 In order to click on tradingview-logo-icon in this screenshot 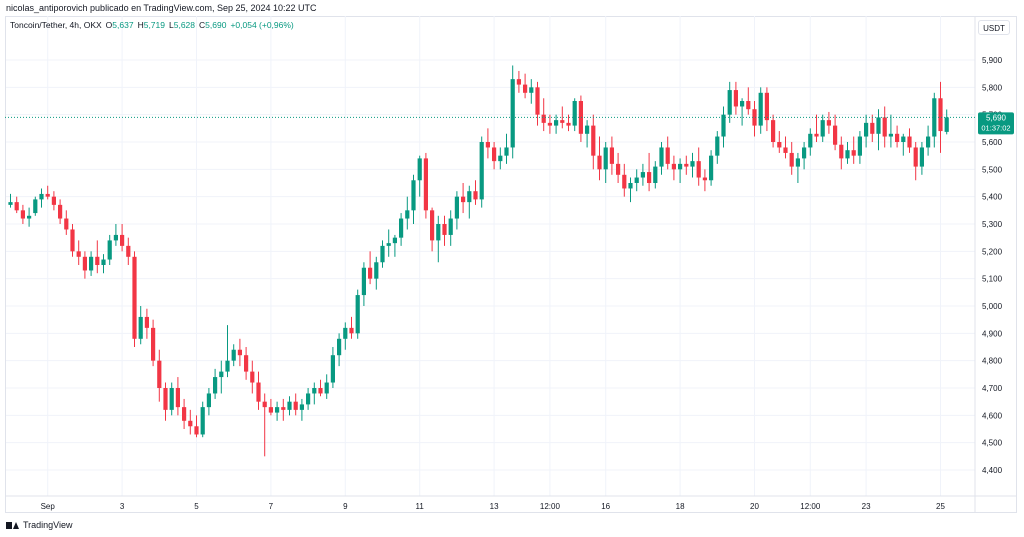, I will do `click(13, 525)`.